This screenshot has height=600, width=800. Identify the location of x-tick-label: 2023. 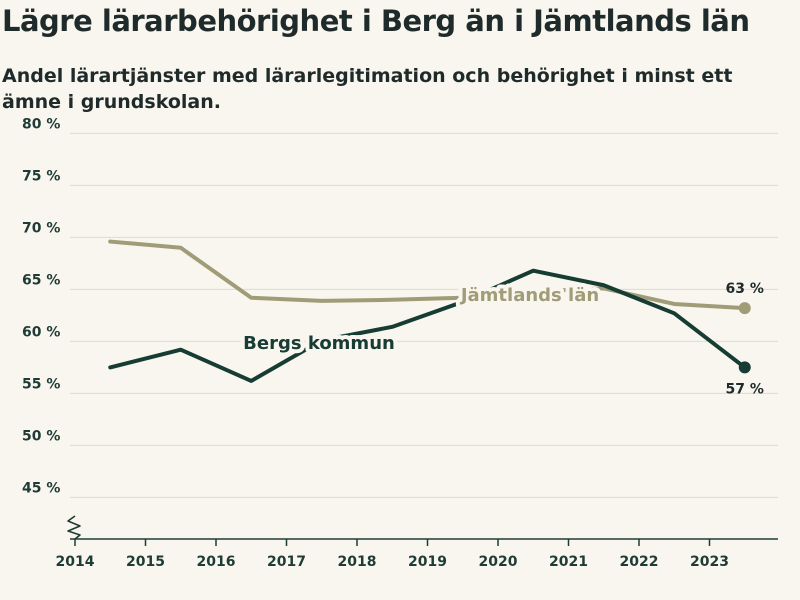
(709, 562).